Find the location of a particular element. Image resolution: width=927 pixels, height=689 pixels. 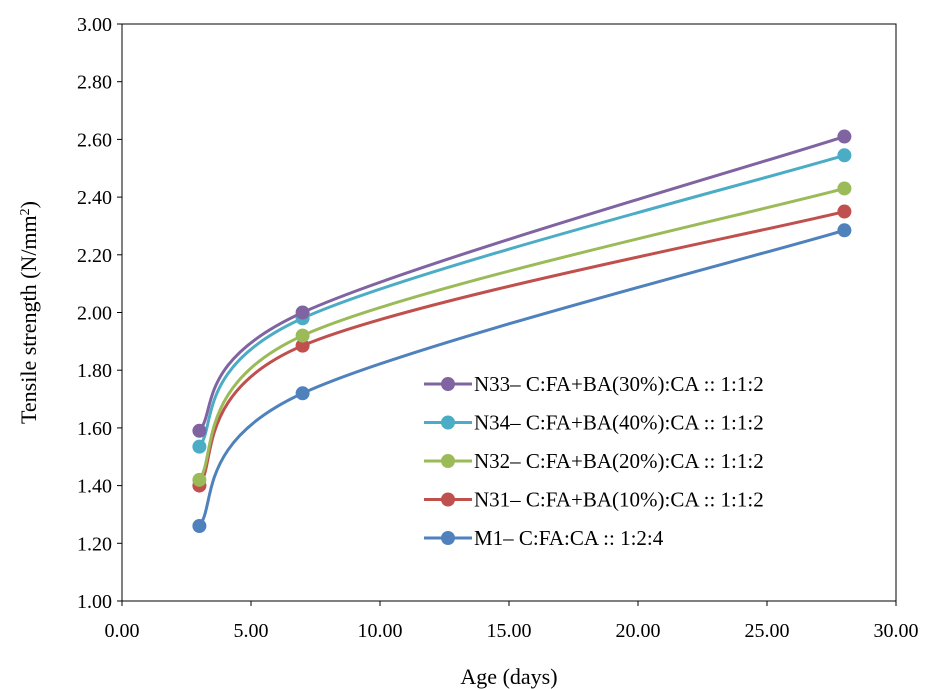

y-axis-title-main: Tensile strength (N/mm is located at coordinates (28, 319).